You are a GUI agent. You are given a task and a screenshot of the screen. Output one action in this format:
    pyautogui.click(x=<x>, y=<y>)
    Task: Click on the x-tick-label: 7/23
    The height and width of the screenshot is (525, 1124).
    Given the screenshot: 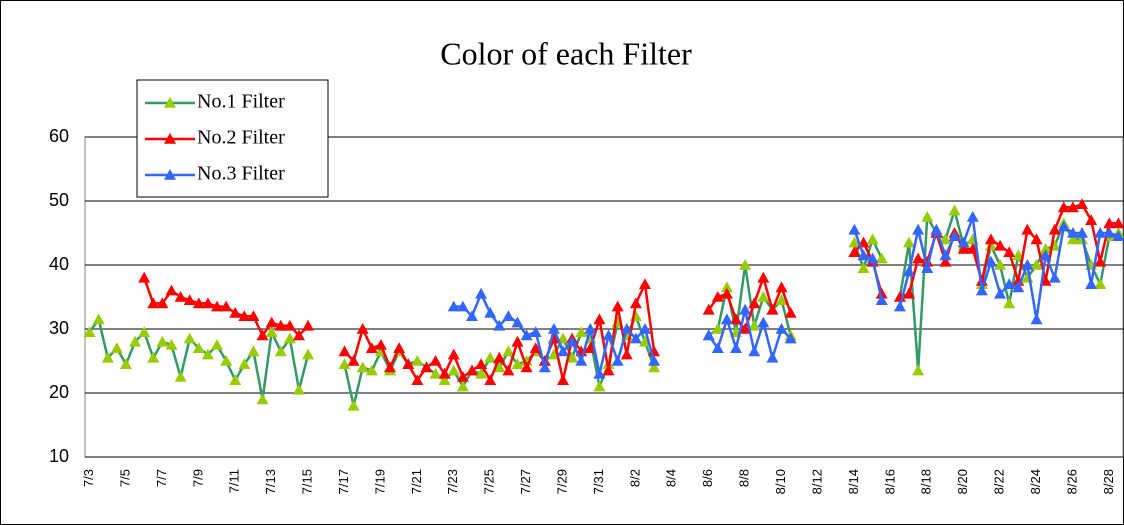 What is the action you would take?
    pyautogui.click(x=452, y=481)
    